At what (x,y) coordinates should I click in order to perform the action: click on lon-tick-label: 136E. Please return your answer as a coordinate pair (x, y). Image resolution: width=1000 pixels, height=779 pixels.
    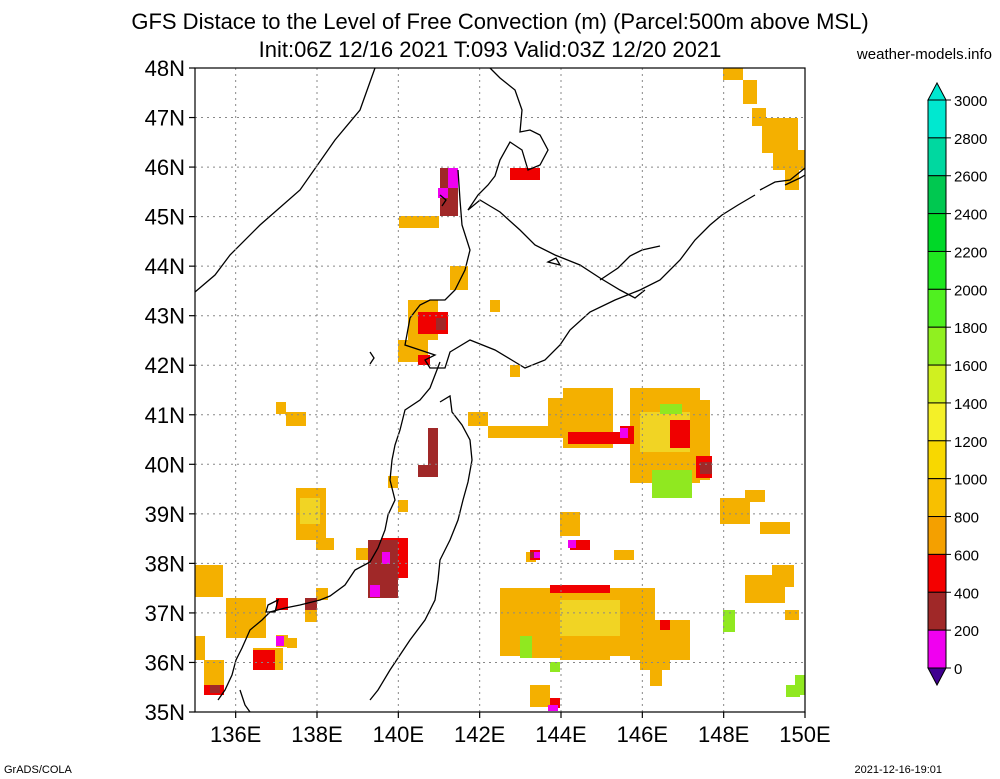
    Looking at the image, I should click on (235, 734).